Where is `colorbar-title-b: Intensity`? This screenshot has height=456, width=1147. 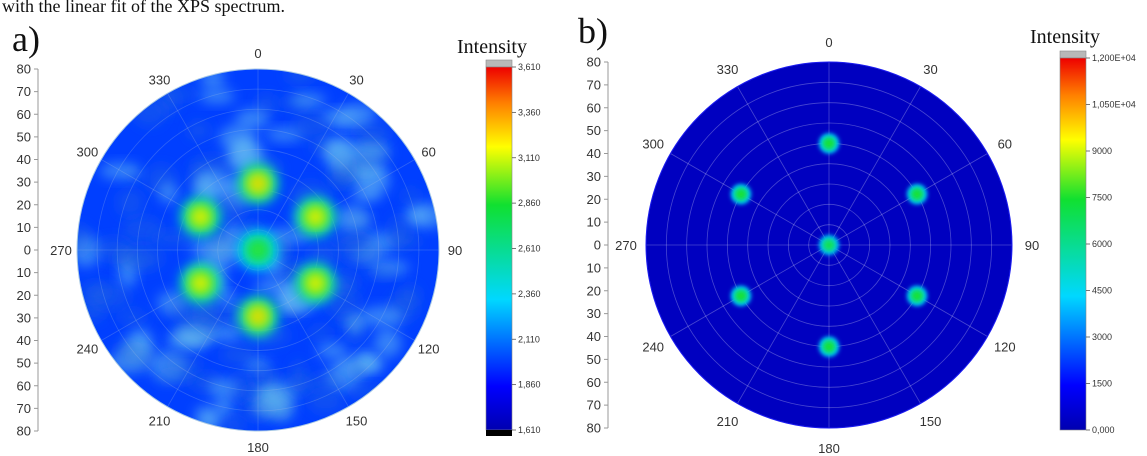 colorbar-title-b: Intensity is located at coordinates (1065, 37).